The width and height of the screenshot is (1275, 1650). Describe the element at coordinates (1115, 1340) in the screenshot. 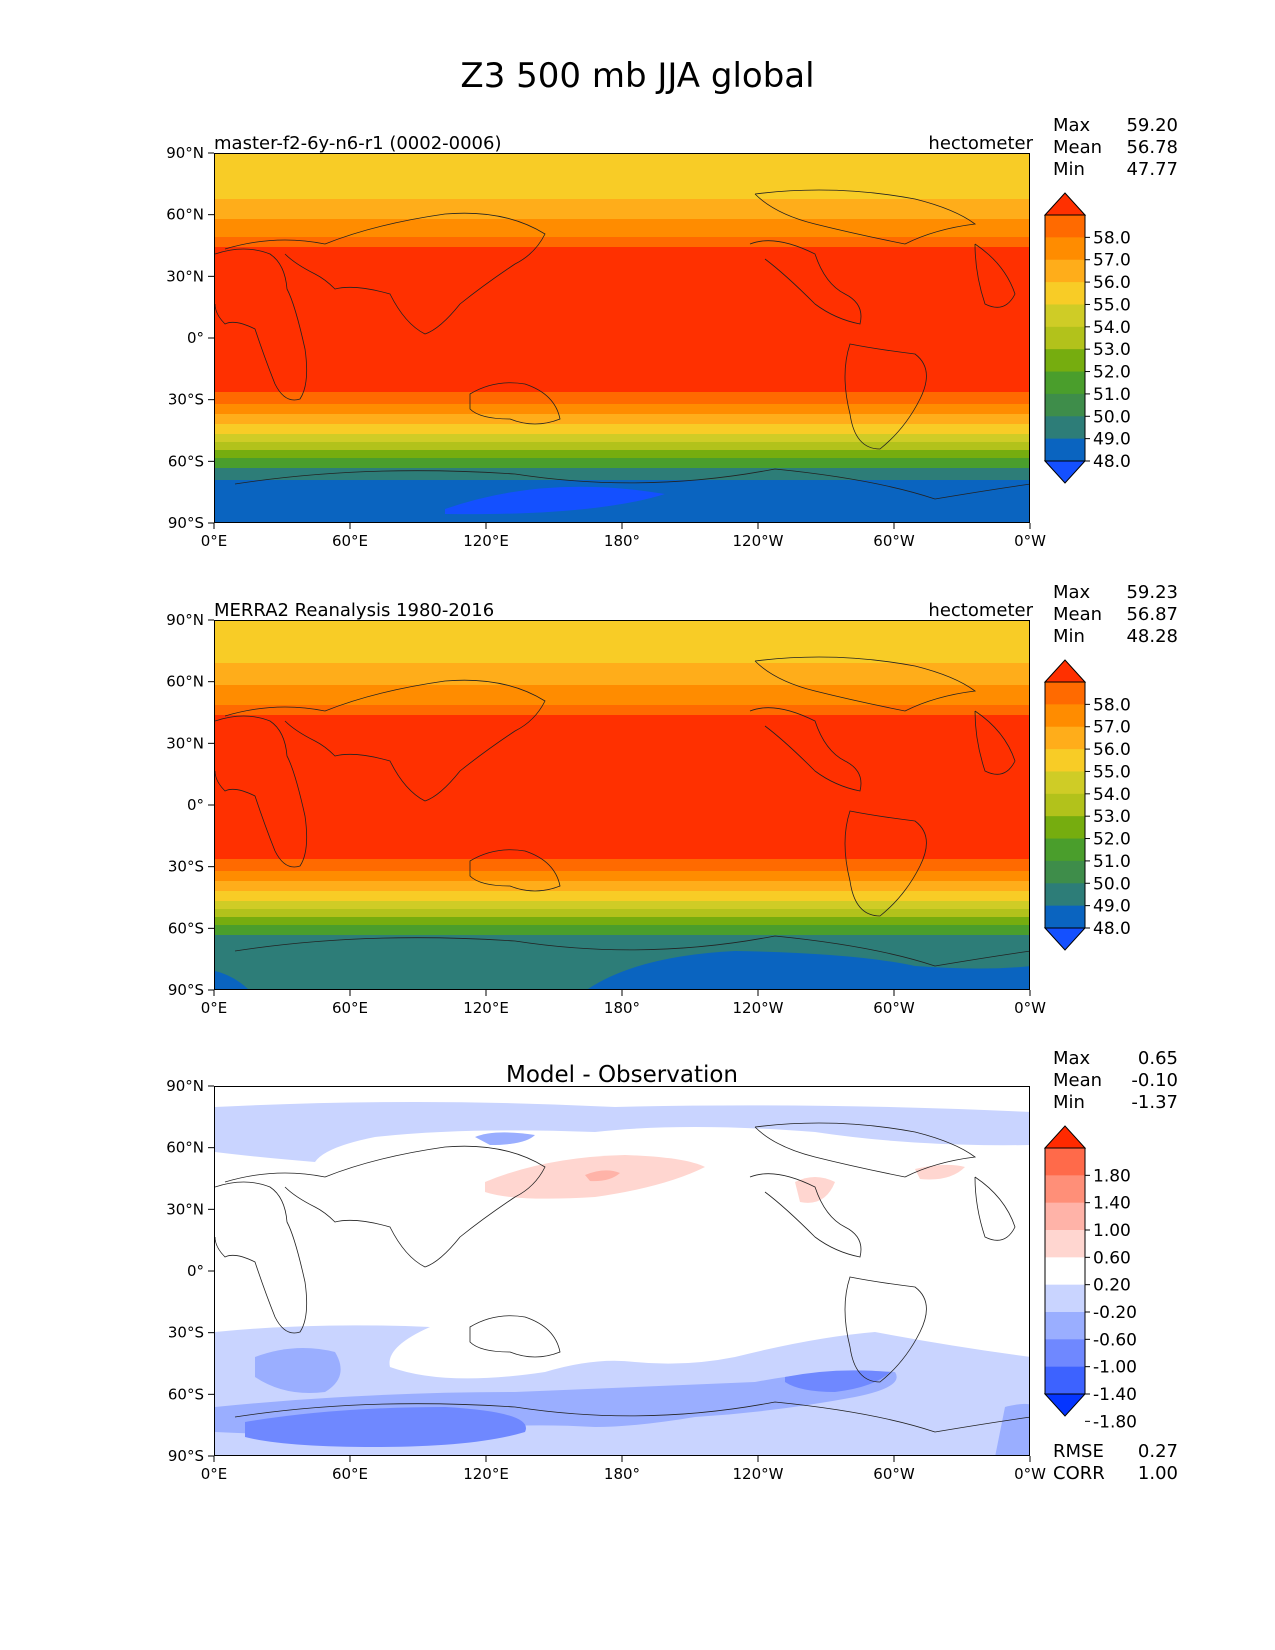

I see `colorbar-label: -0.60` at that location.